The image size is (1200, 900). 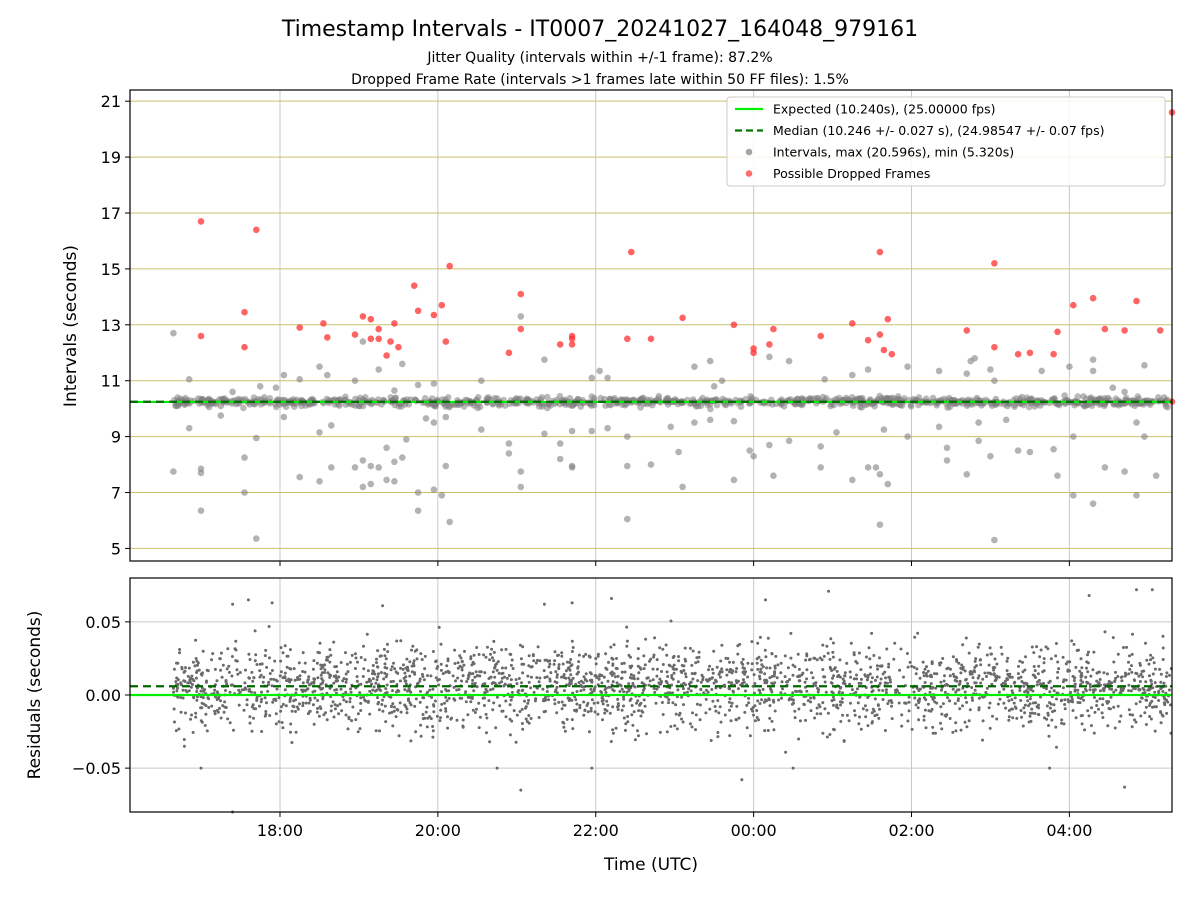 I want to click on bottom-ytick-label-0: 0.05, so click(x=103, y=622).